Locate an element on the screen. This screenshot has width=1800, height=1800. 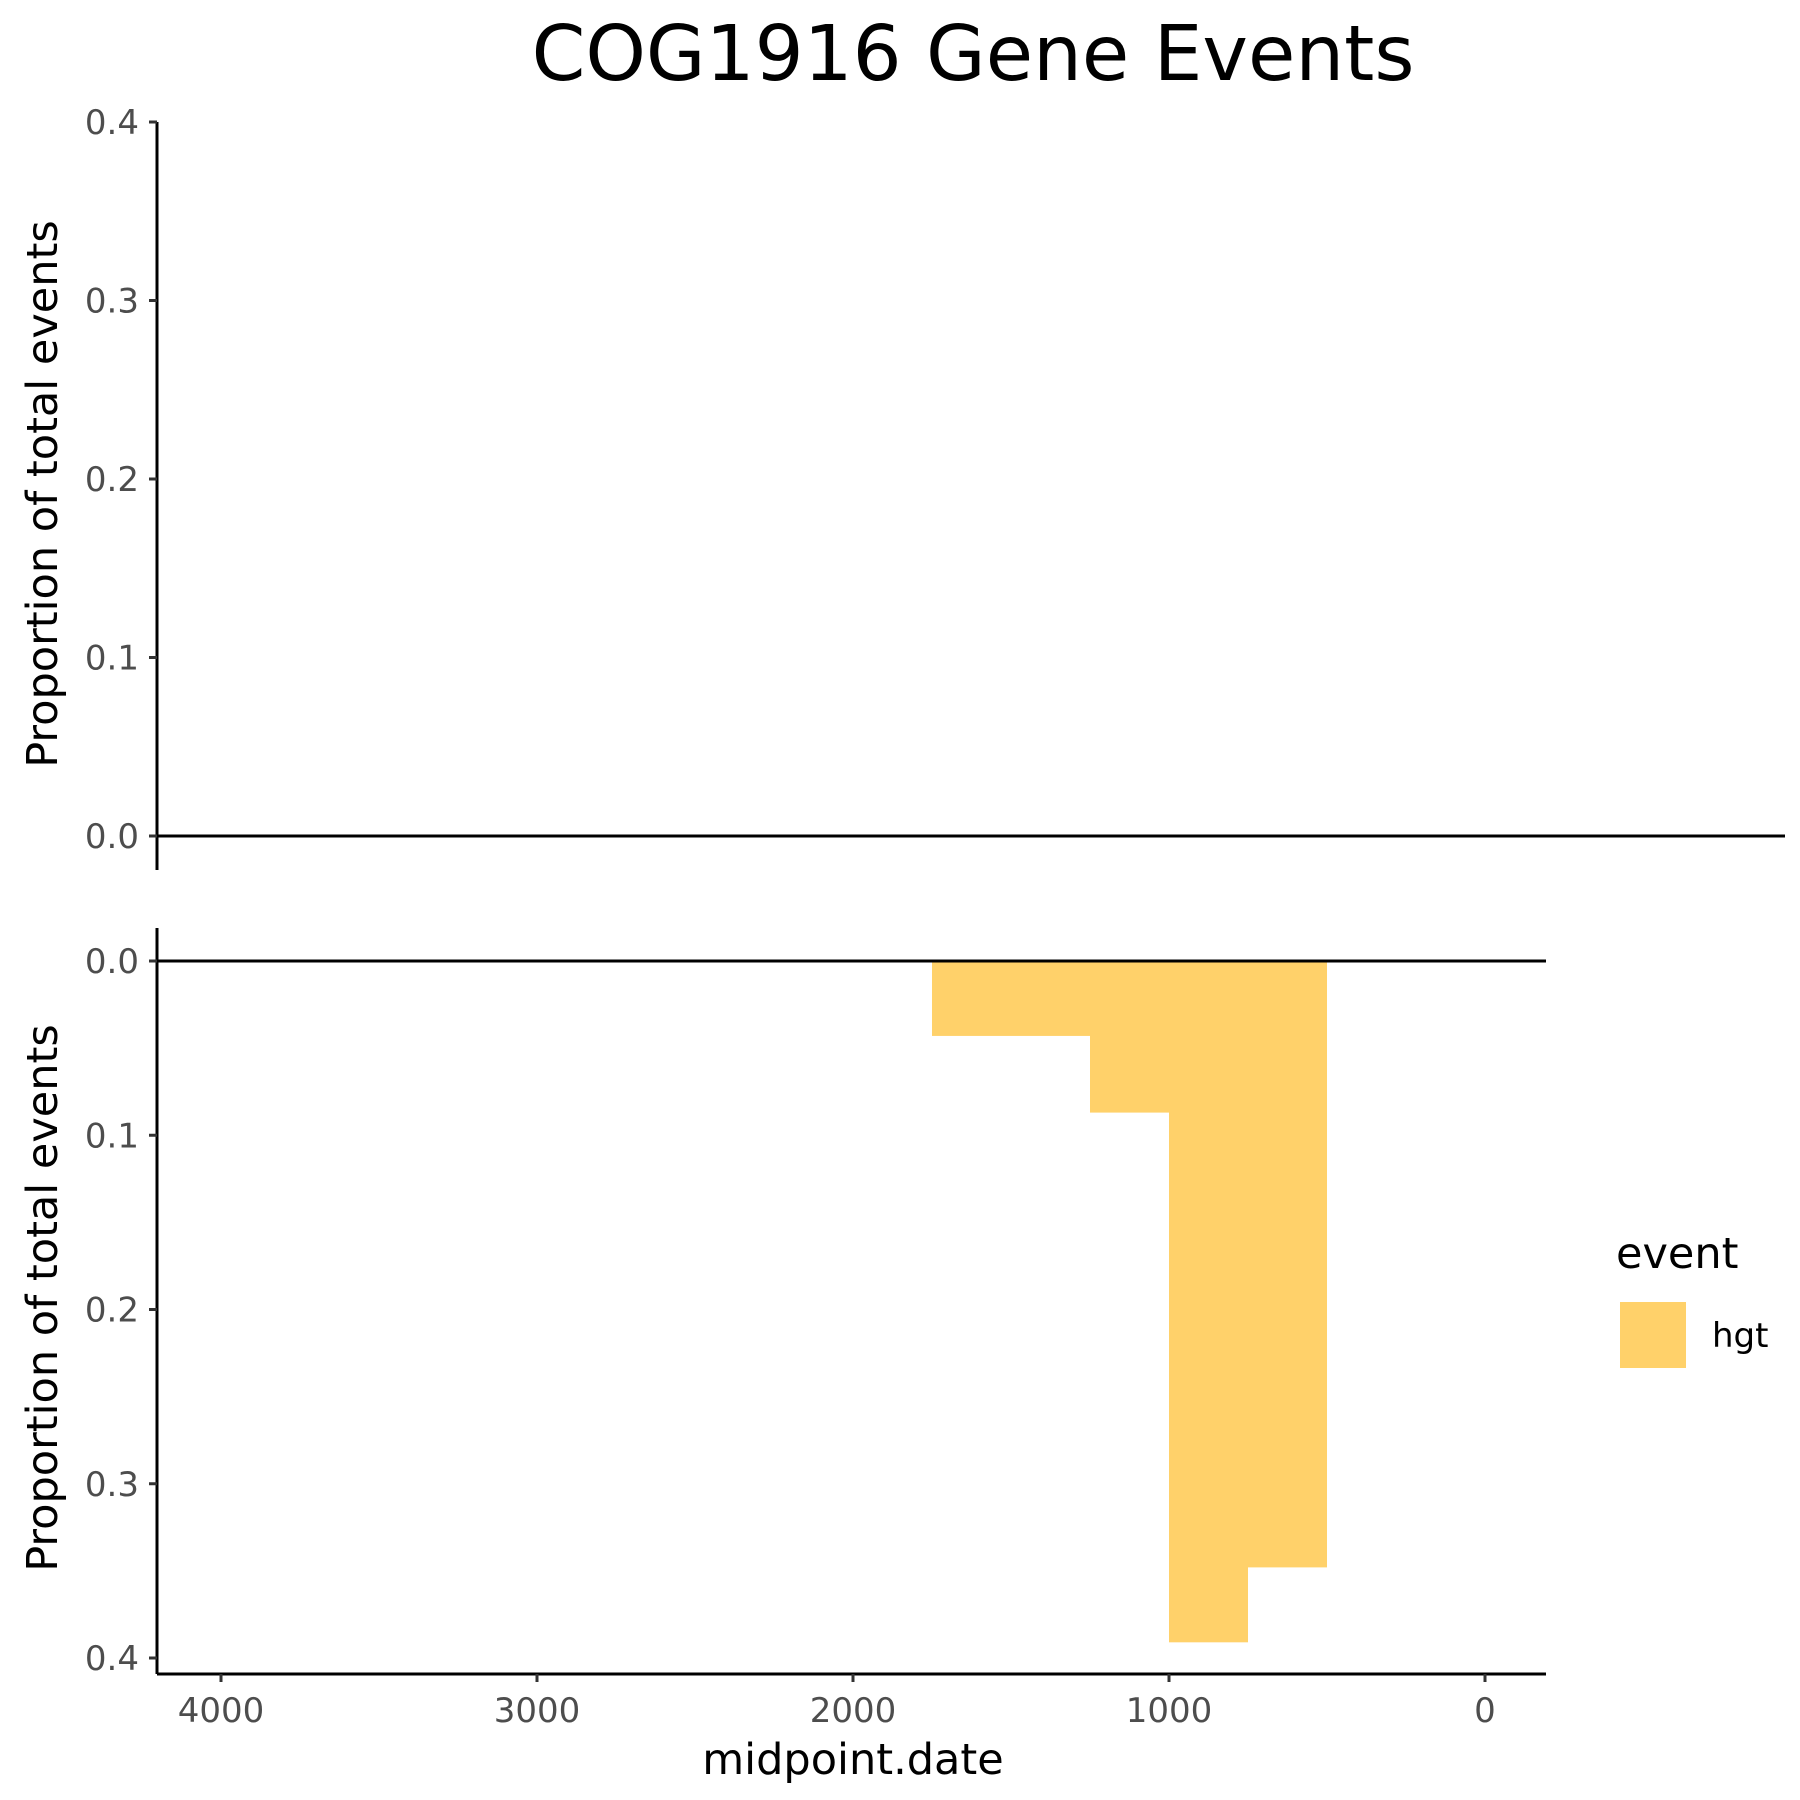
legend-title: event is located at coordinates (1677, 1254).